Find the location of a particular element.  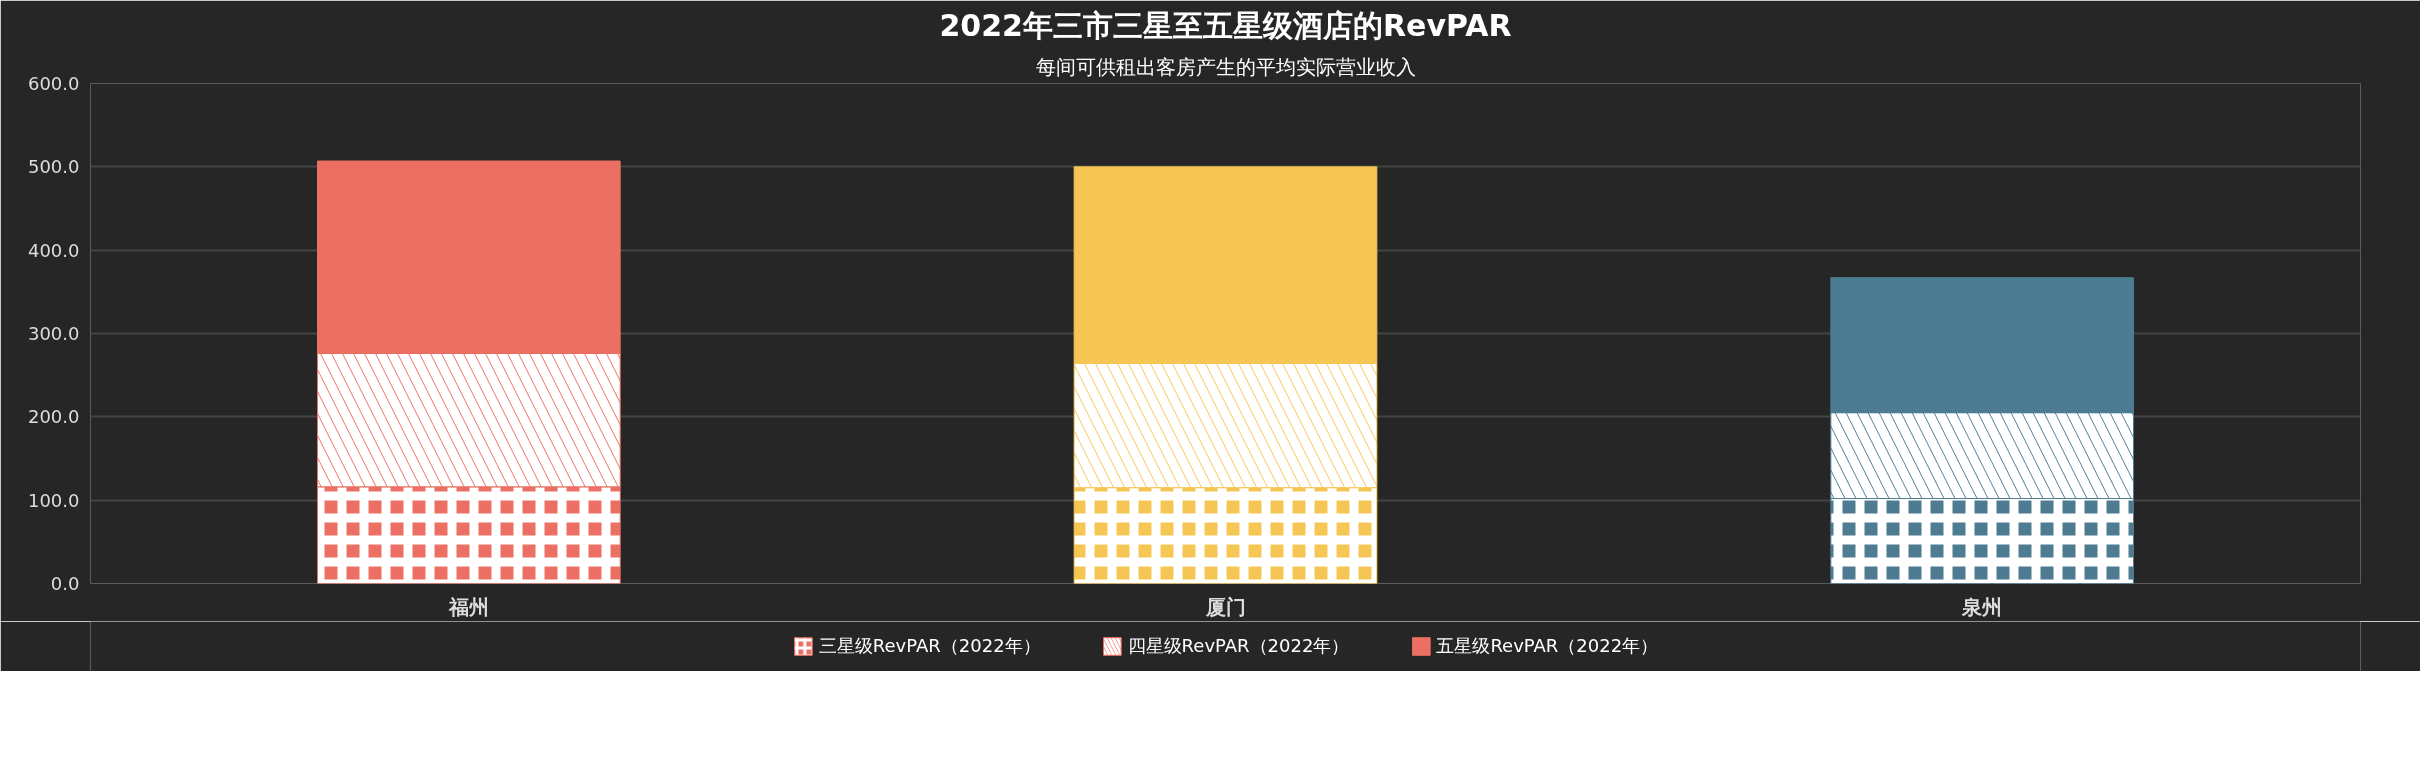

y-tick-label: 300.0 is located at coordinates (53, 333).